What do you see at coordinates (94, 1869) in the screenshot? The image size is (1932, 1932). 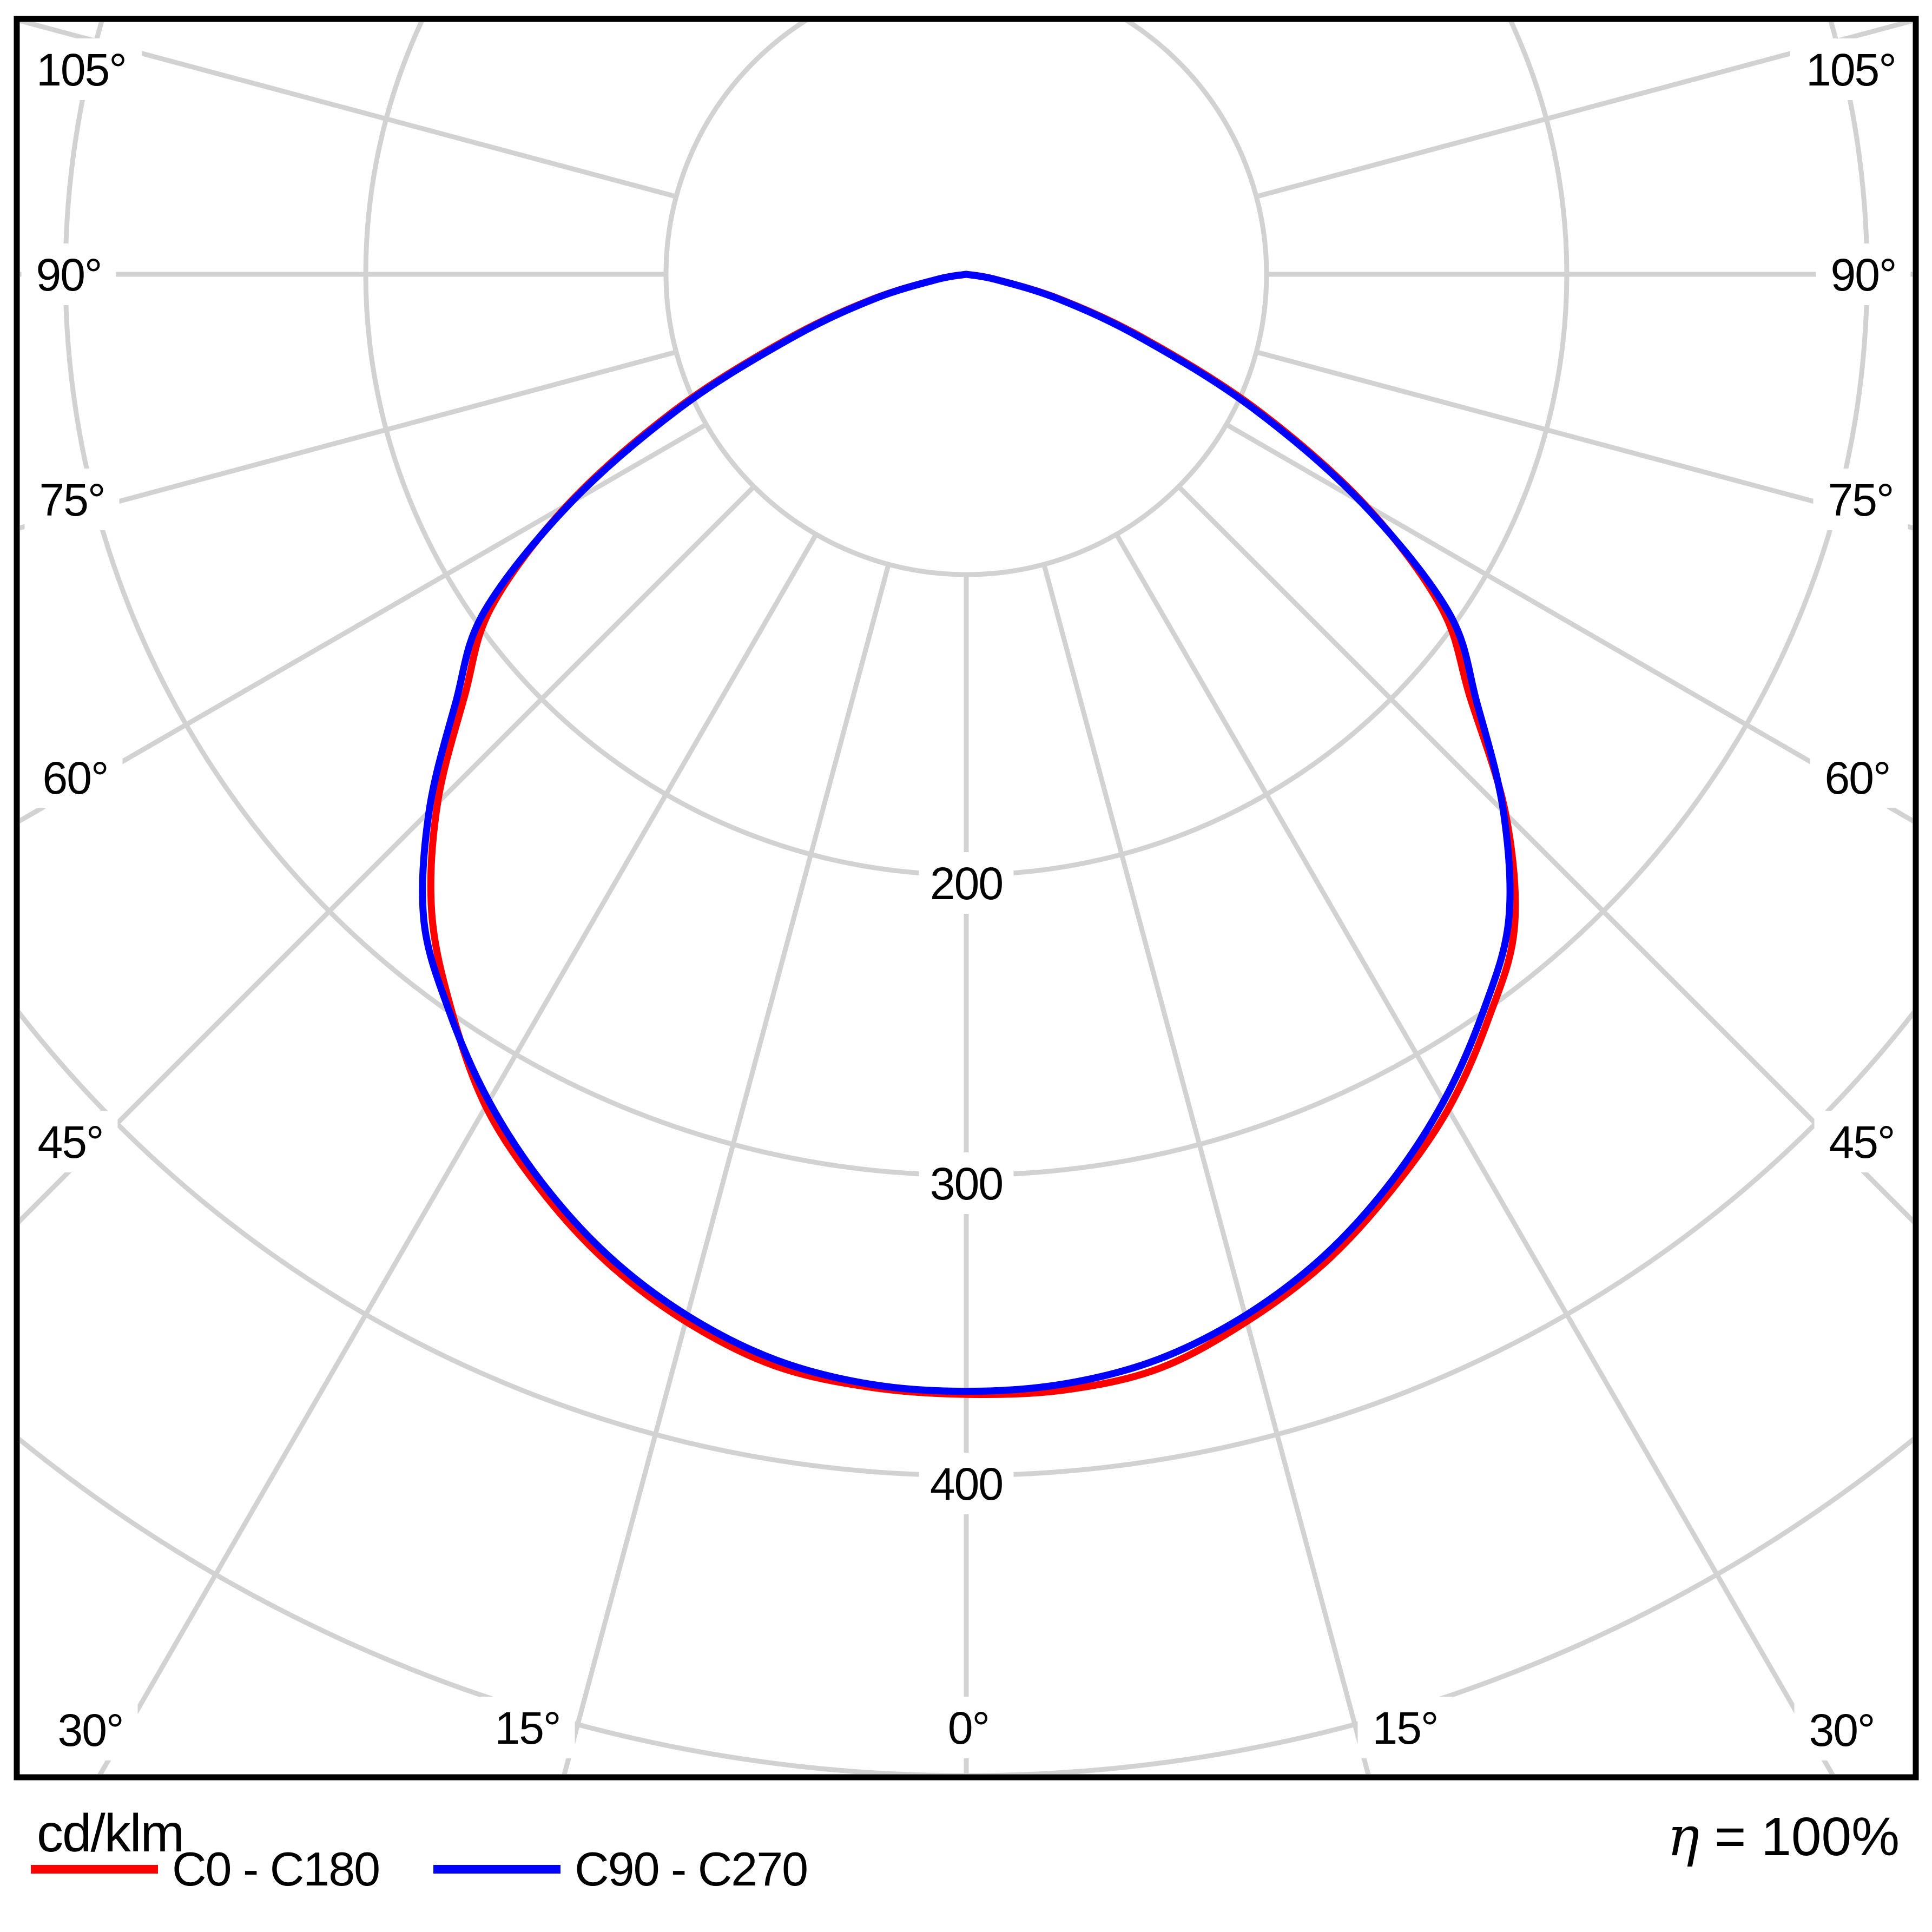 I see `legend-swatch-c0-c180` at bounding box center [94, 1869].